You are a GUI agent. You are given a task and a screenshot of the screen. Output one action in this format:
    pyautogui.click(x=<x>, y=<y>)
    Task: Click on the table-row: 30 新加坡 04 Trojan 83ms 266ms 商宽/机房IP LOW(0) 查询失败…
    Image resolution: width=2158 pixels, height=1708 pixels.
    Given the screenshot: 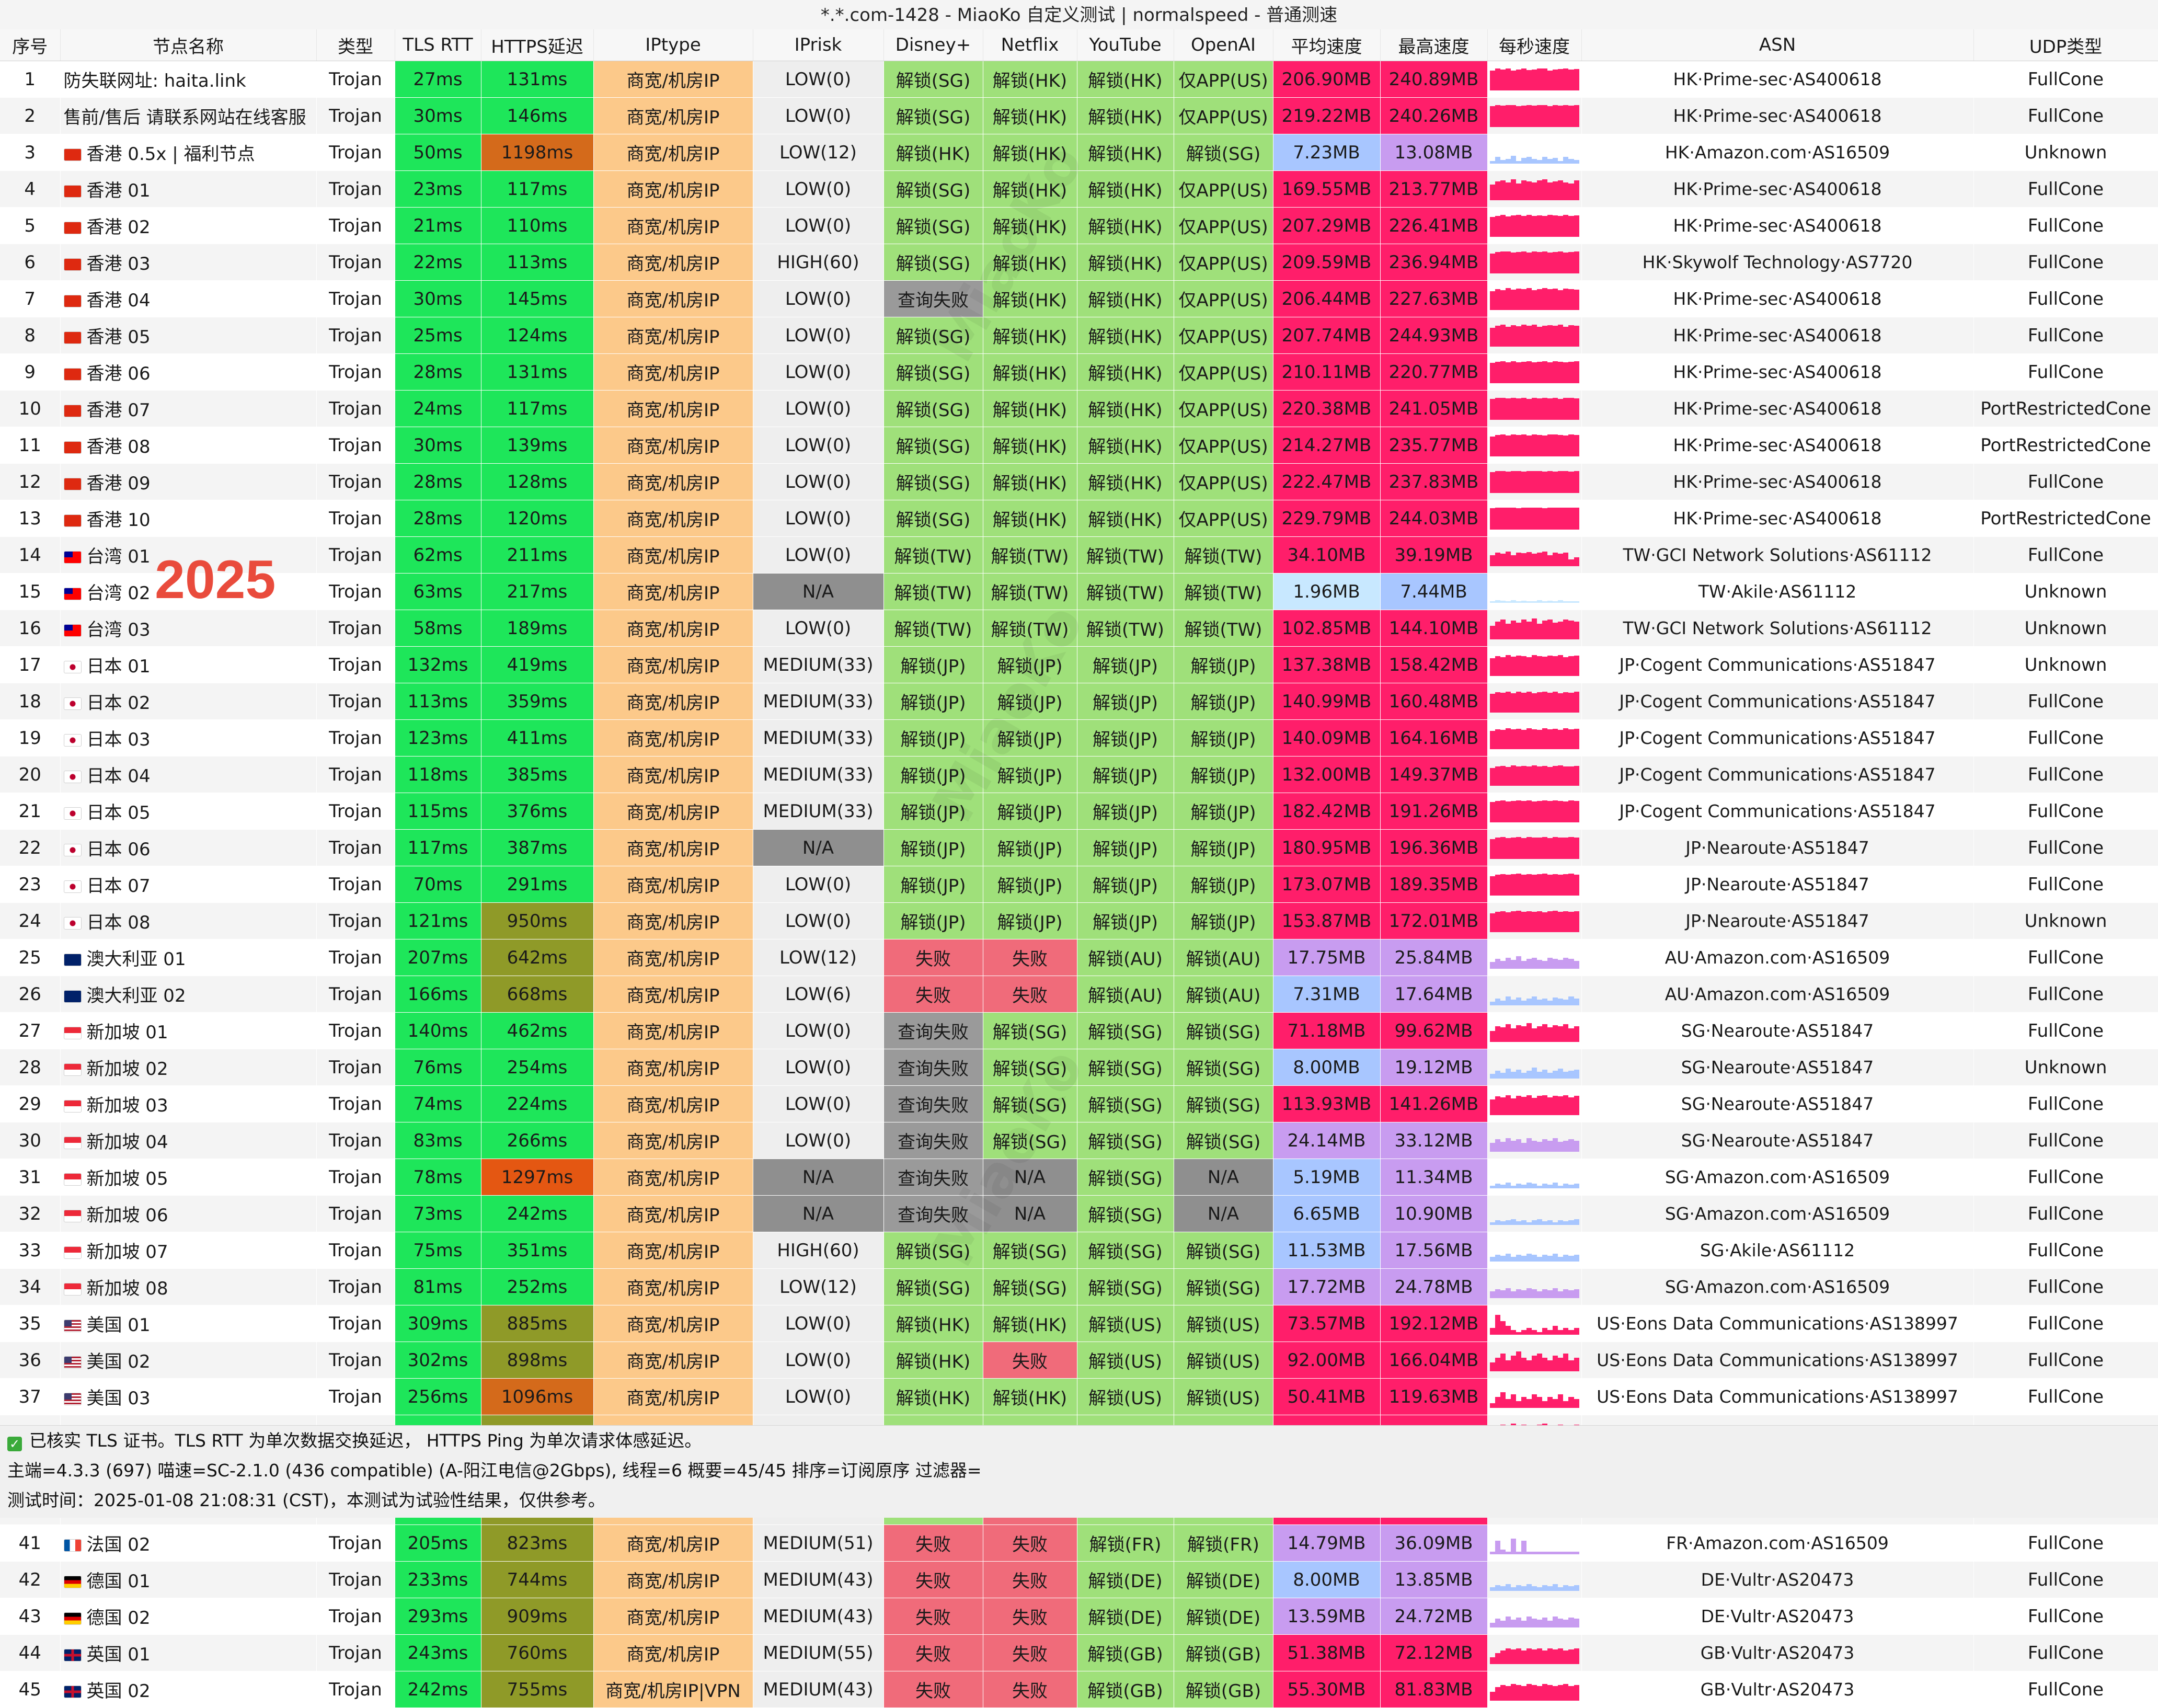 What is the action you would take?
    pyautogui.click(x=1079, y=1140)
    